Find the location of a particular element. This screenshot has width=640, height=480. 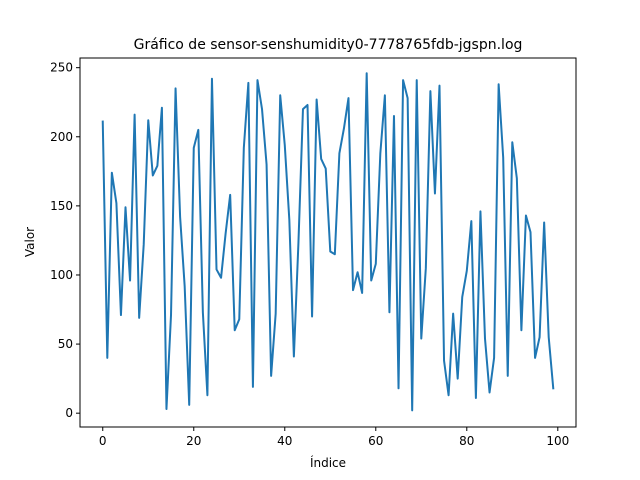

x-tick-label: 80 is located at coordinates (466, 441).